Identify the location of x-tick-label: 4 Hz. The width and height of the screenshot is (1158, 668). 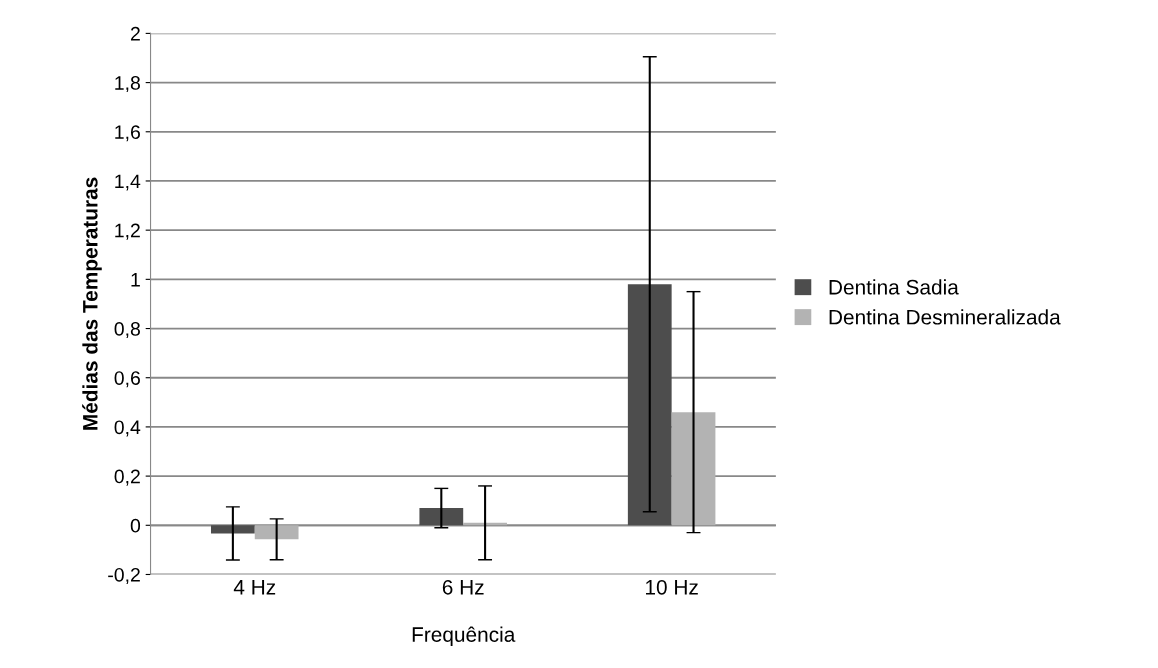
(254, 587).